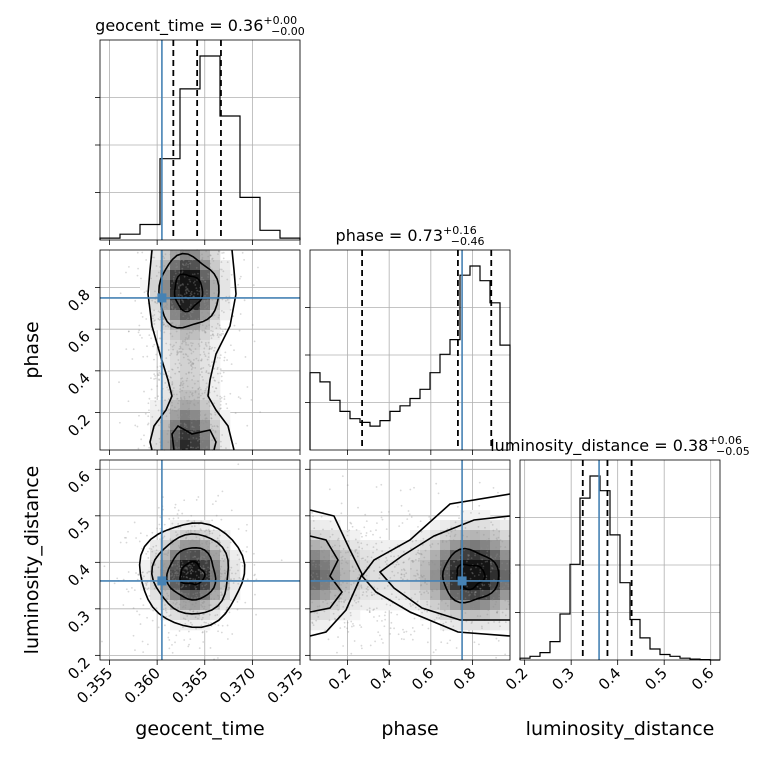 This screenshot has height=760, width=760. What do you see at coordinates (656, 679) in the screenshot?
I see `x-tick-label: 0.5` at bounding box center [656, 679].